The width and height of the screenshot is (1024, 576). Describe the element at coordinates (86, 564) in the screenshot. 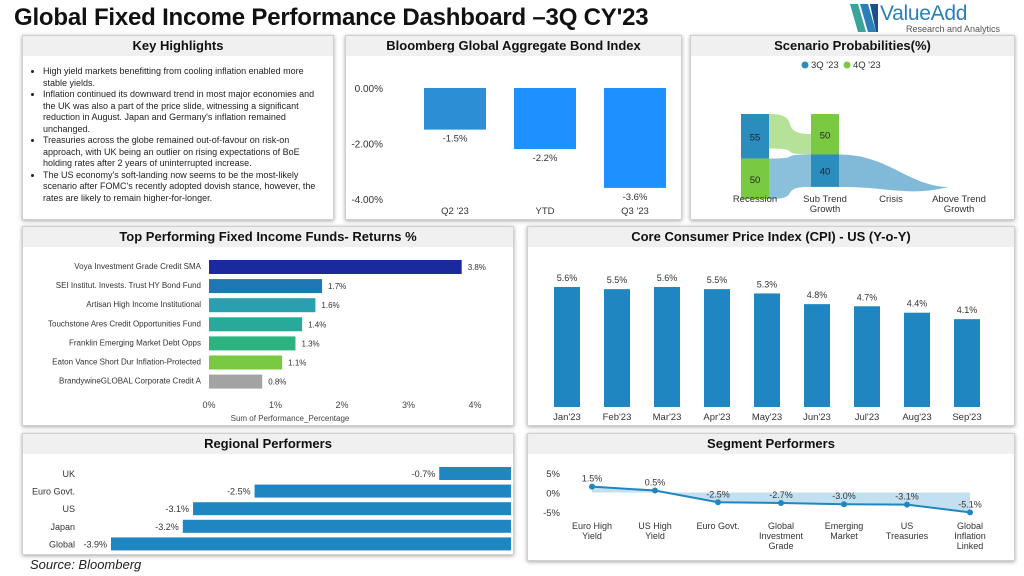

I see `source-note: Source: Bloomberg` at that location.